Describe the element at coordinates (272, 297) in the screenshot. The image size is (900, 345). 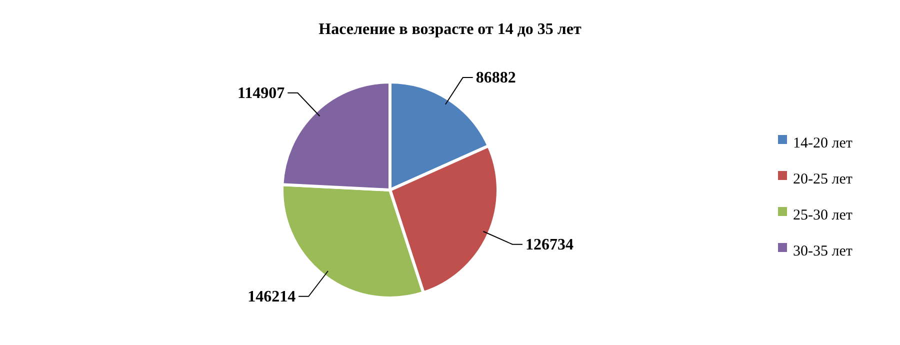
I see `data-label: 146214` at that location.